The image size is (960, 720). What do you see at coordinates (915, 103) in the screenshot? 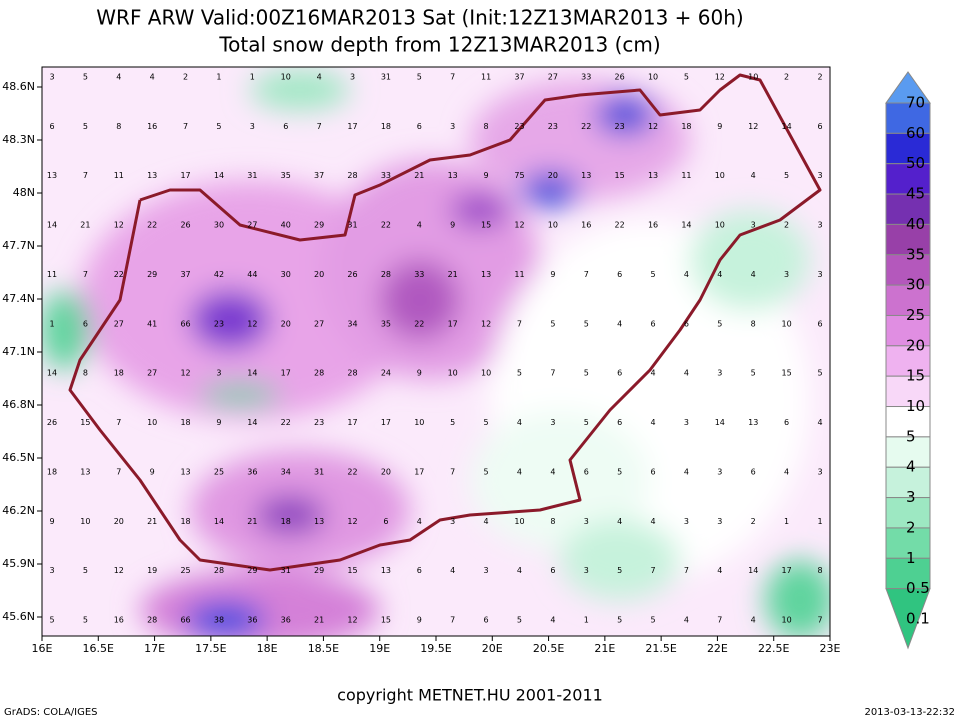
I see `colorbar-label: 70` at bounding box center [915, 103].